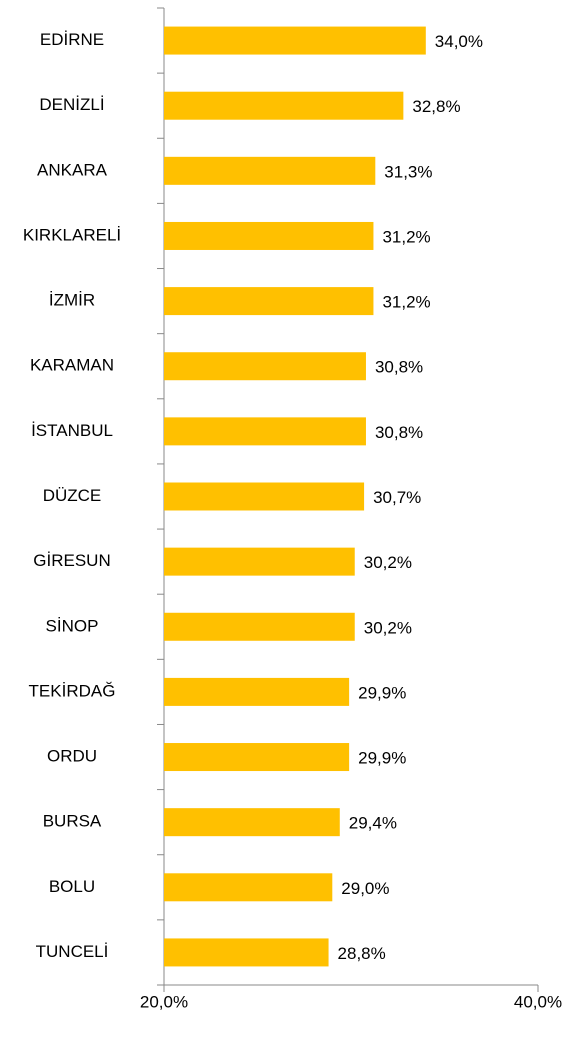 This screenshot has width=571, height=1039. What do you see at coordinates (72, 430) in the screenshot?
I see `y-tick-label: İSTANBUL` at bounding box center [72, 430].